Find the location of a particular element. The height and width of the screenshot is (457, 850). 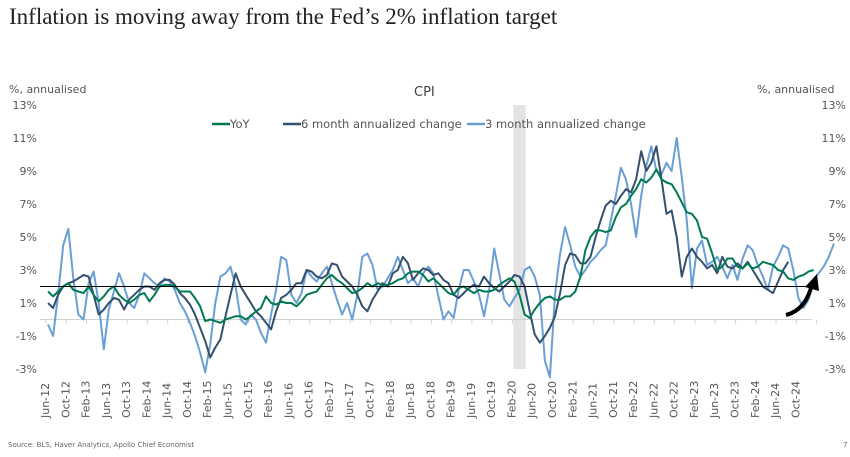

y-tick-label-right: 9% is located at coordinates (837, 171).